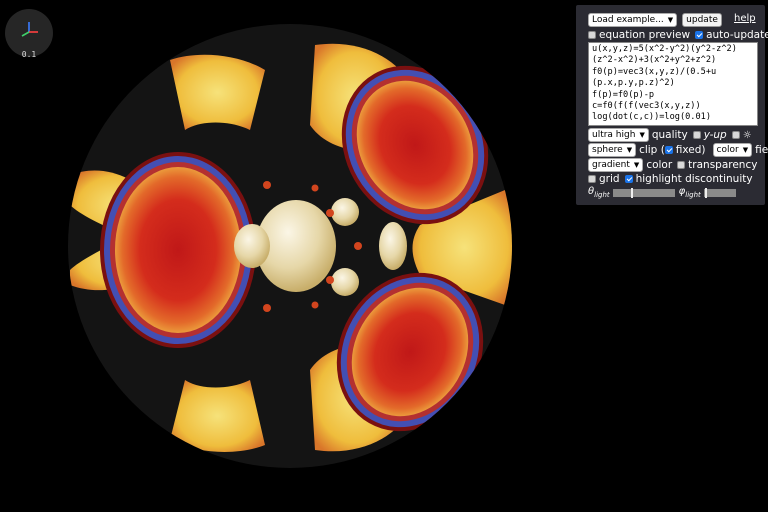 The image size is (768, 512). I want to click on surface-tube-bottom, so click(217, 416).